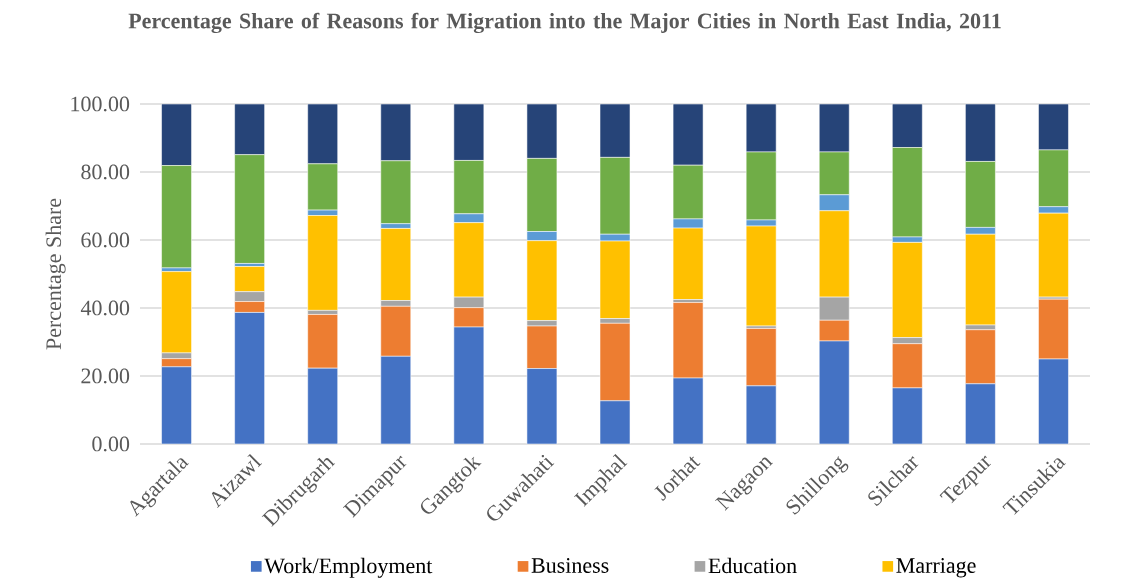  What do you see at coordinates (564, 23) in the screenshot?
I see `chart-title: Percentage Share of Reasons for Migration into the Major Cities in North East India, 2011` at bounding box center [564, 23].